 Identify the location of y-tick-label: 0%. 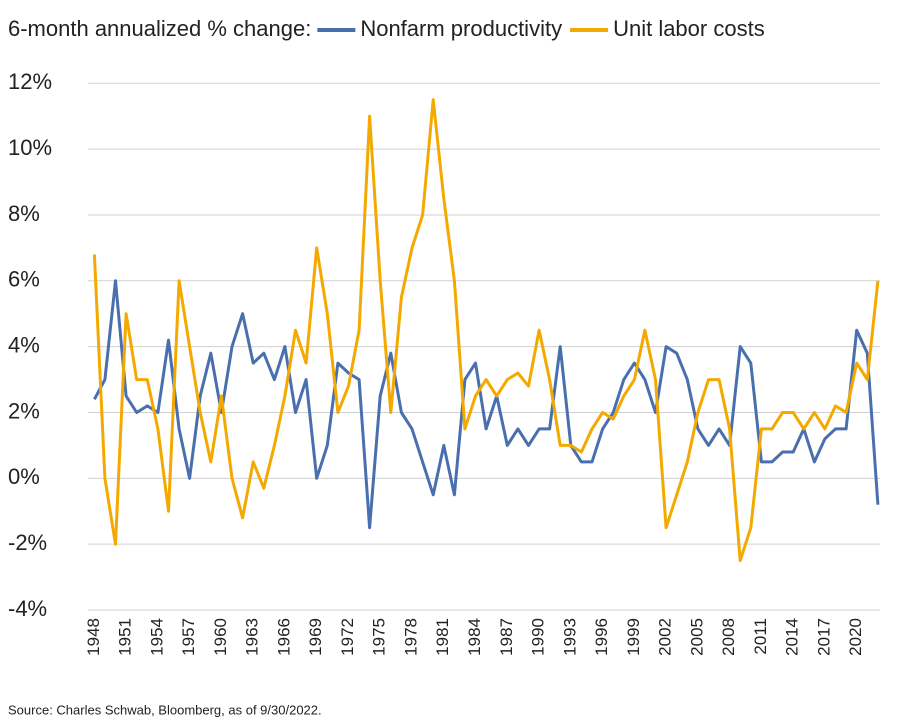
(24, 476).